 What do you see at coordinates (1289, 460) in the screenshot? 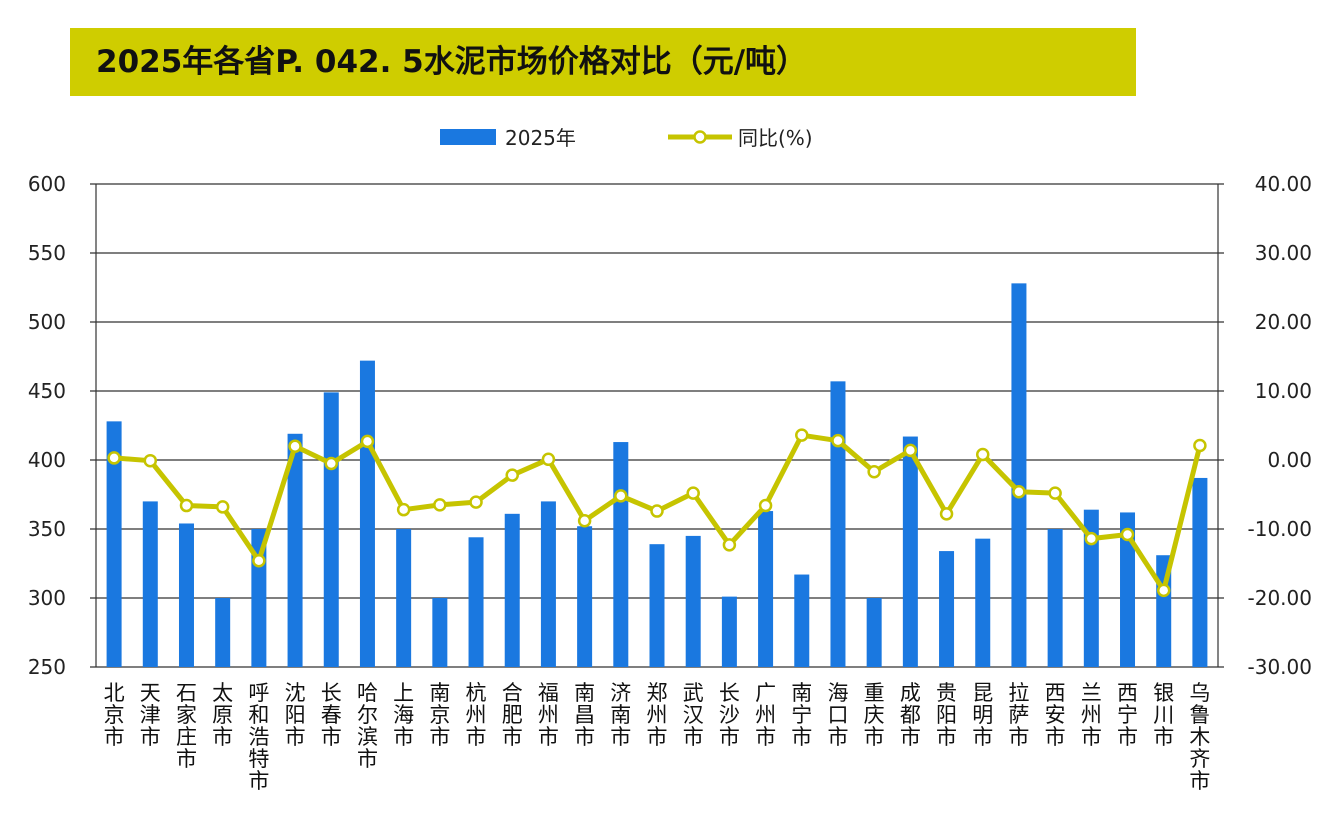
I see `y-right-tick-label: 0.00` at bounding box center [1289, 460].